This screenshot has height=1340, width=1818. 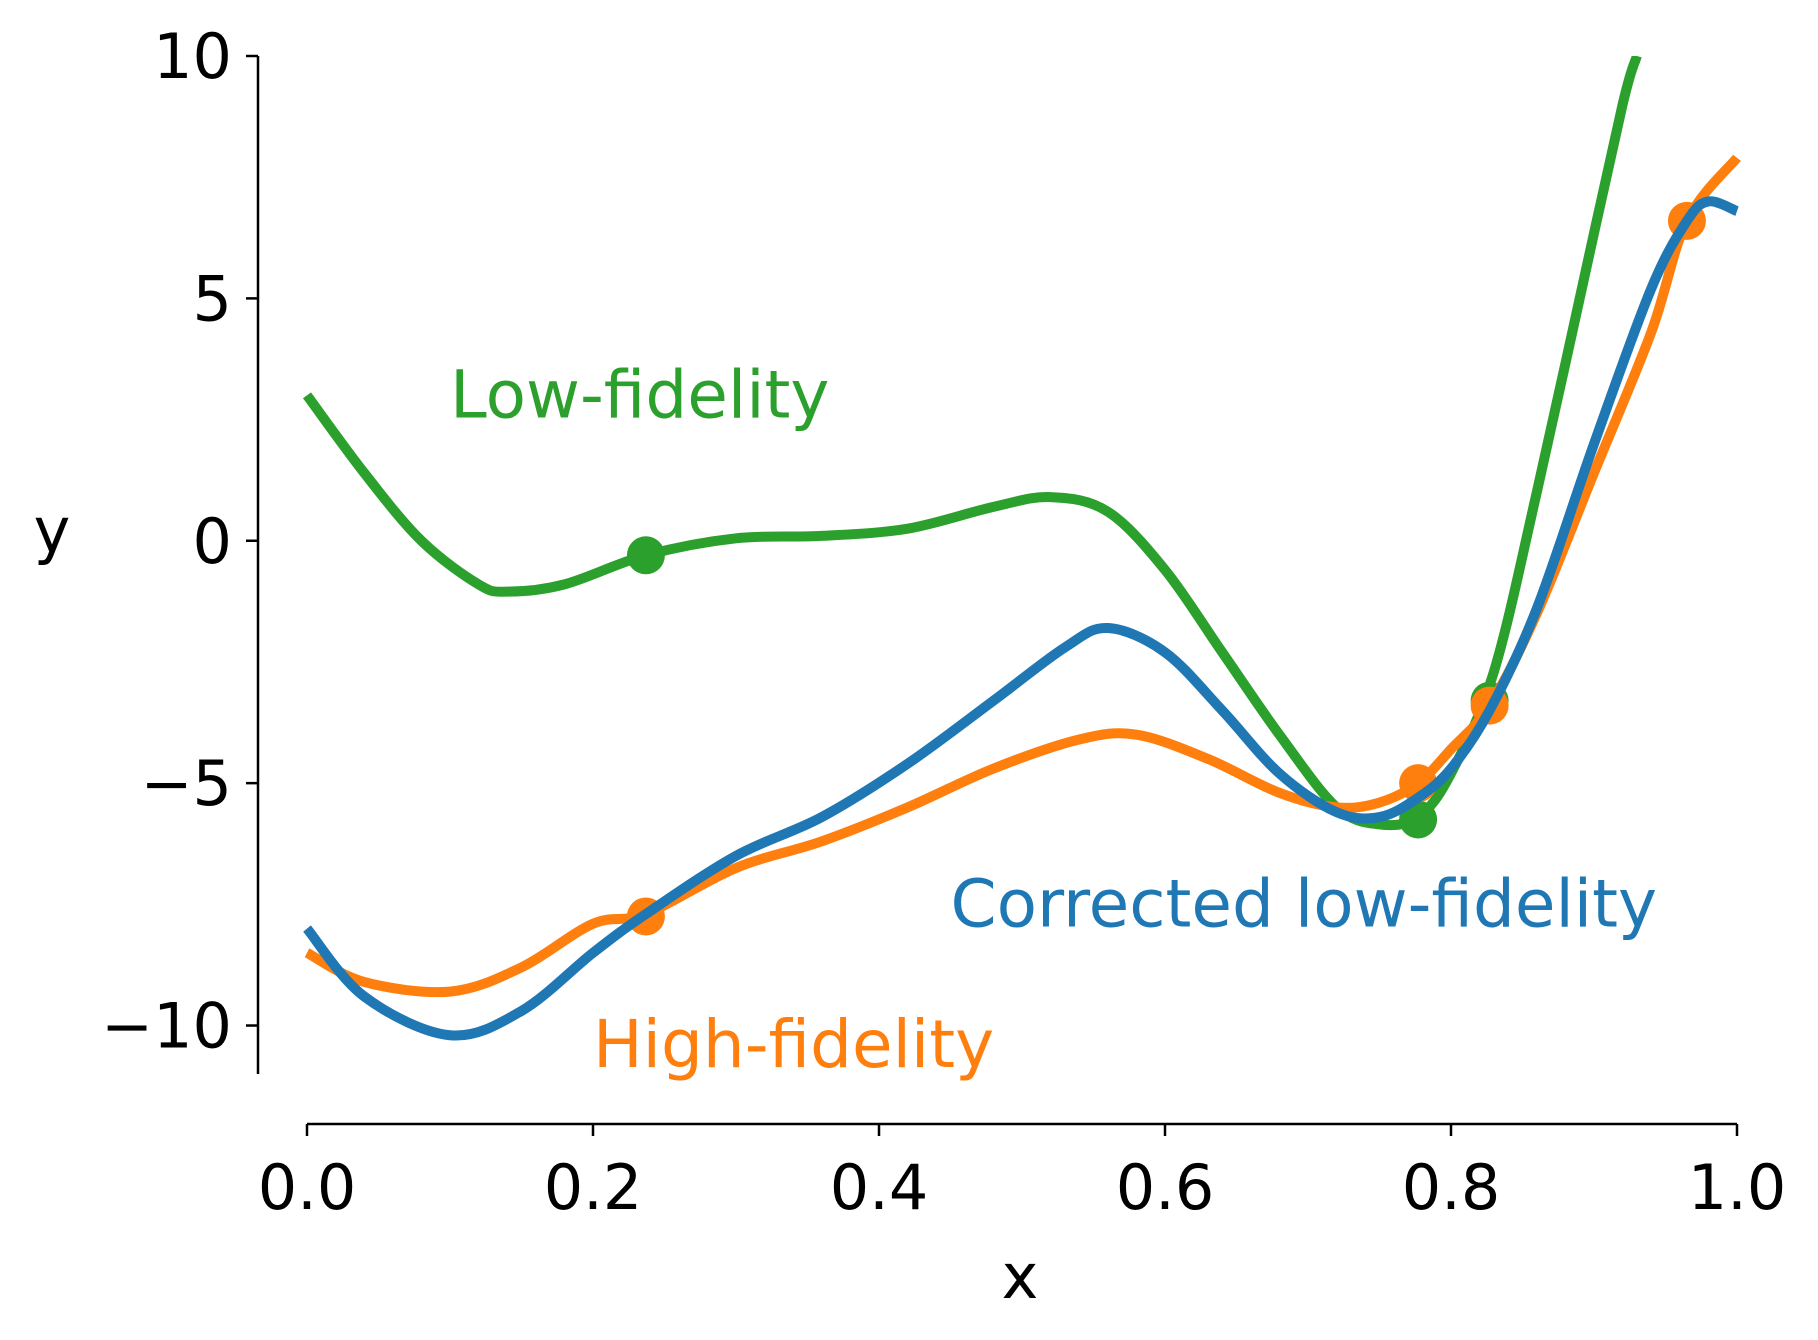 What do you see at coordinates (307, 1187) in the screenshot?
I see `x-tick-label: 0.0` at bounding box center [307, 1187].